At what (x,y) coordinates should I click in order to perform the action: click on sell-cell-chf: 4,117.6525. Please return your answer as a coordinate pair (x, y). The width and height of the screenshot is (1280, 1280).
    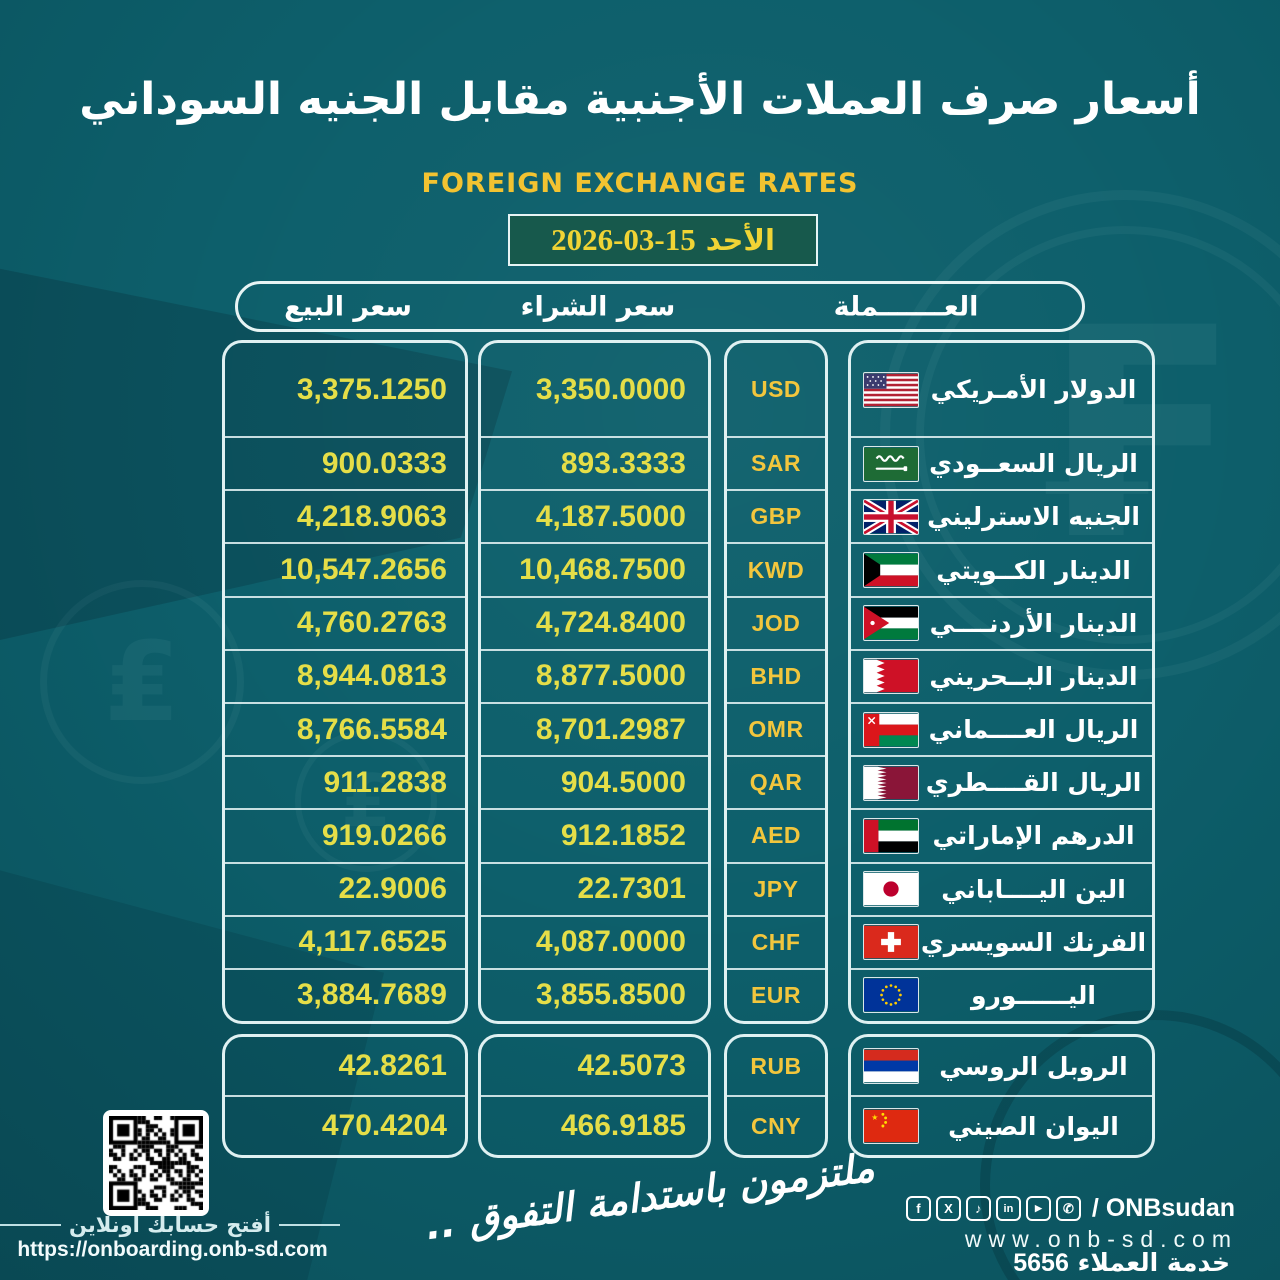
    Looking at the image, I should click on (345, 941).